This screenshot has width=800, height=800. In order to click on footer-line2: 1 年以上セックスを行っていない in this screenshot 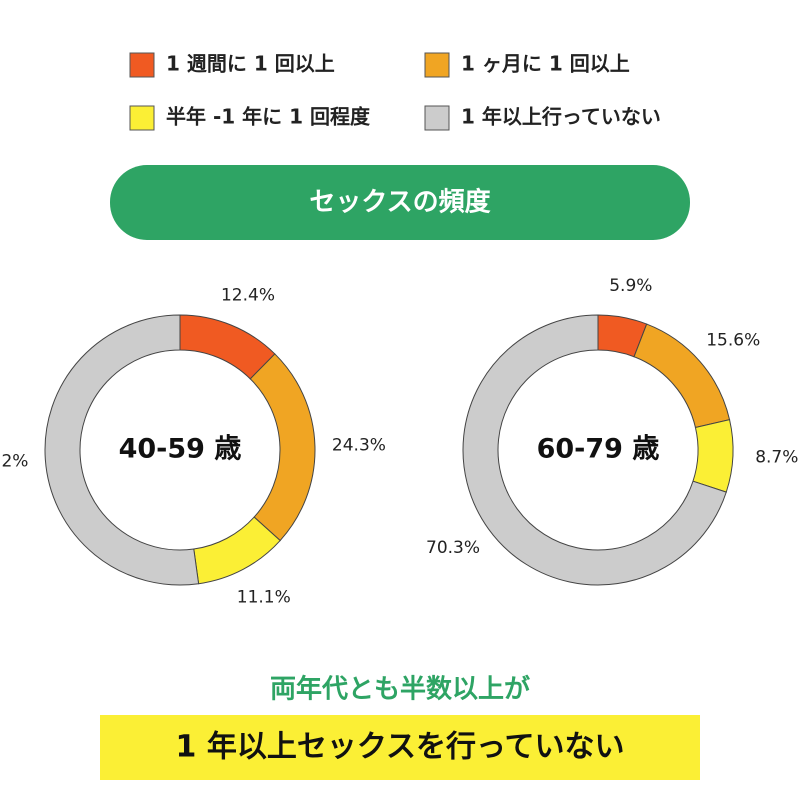, I will do `click(400, 747)`.